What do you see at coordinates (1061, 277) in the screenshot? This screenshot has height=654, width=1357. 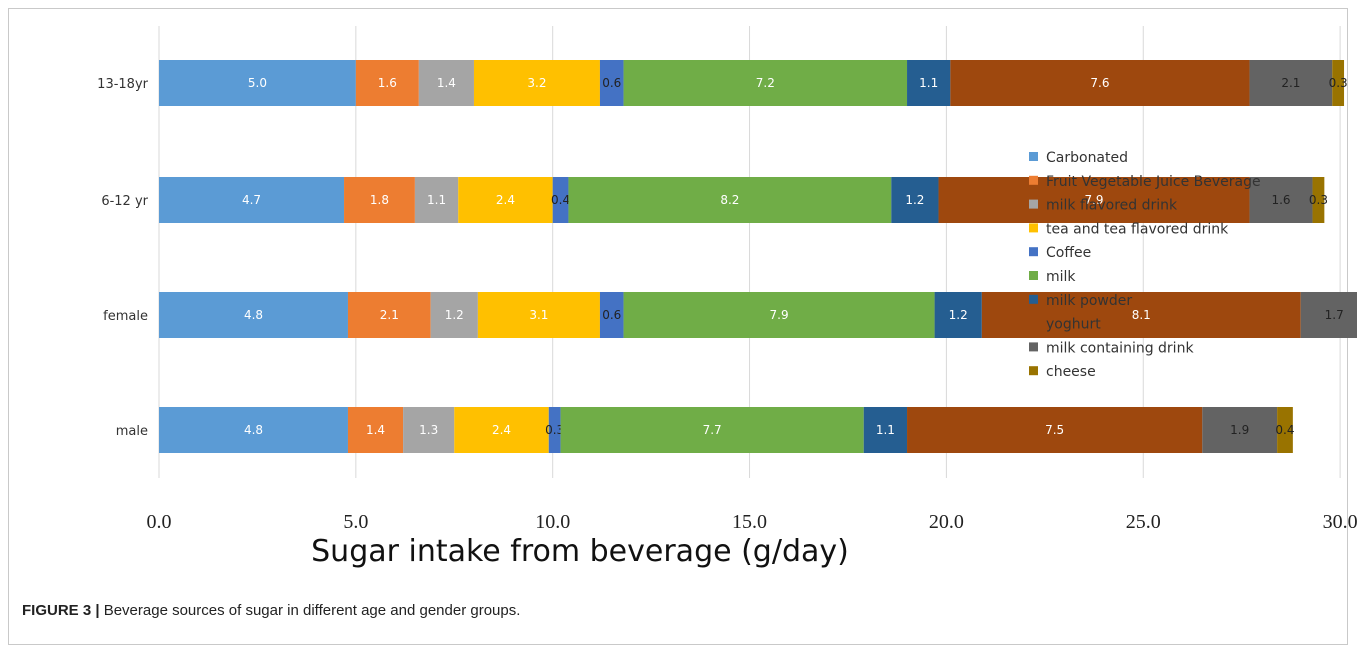 I see `legend-entry: milk` at bounding box center [1061, 277].